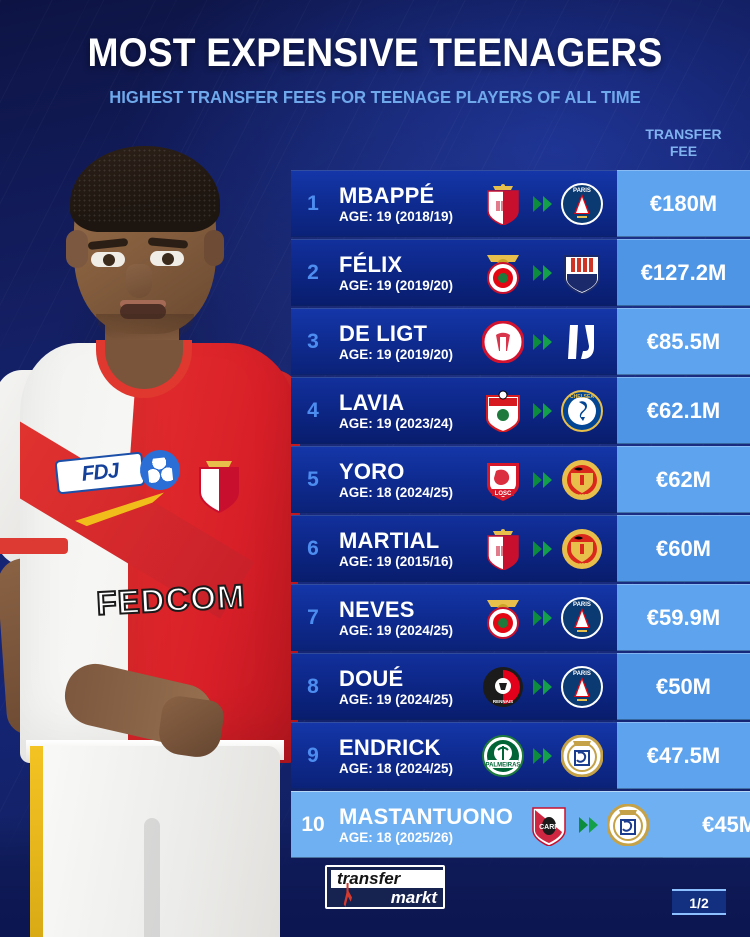 This screenshot has height=937, width=750. I want to click on row-main: 9 ENDRICK AGE: 18 (2024/25) PALMEIRAS, so click(454, 755).